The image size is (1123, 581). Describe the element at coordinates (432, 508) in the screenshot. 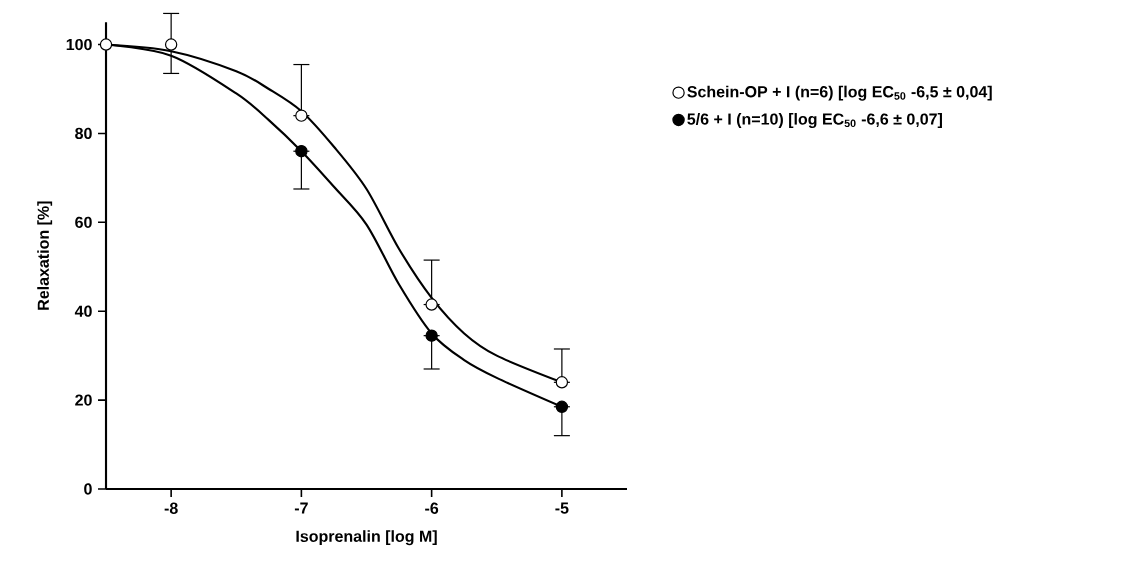

I see `x-tick-label: -6` at that location.